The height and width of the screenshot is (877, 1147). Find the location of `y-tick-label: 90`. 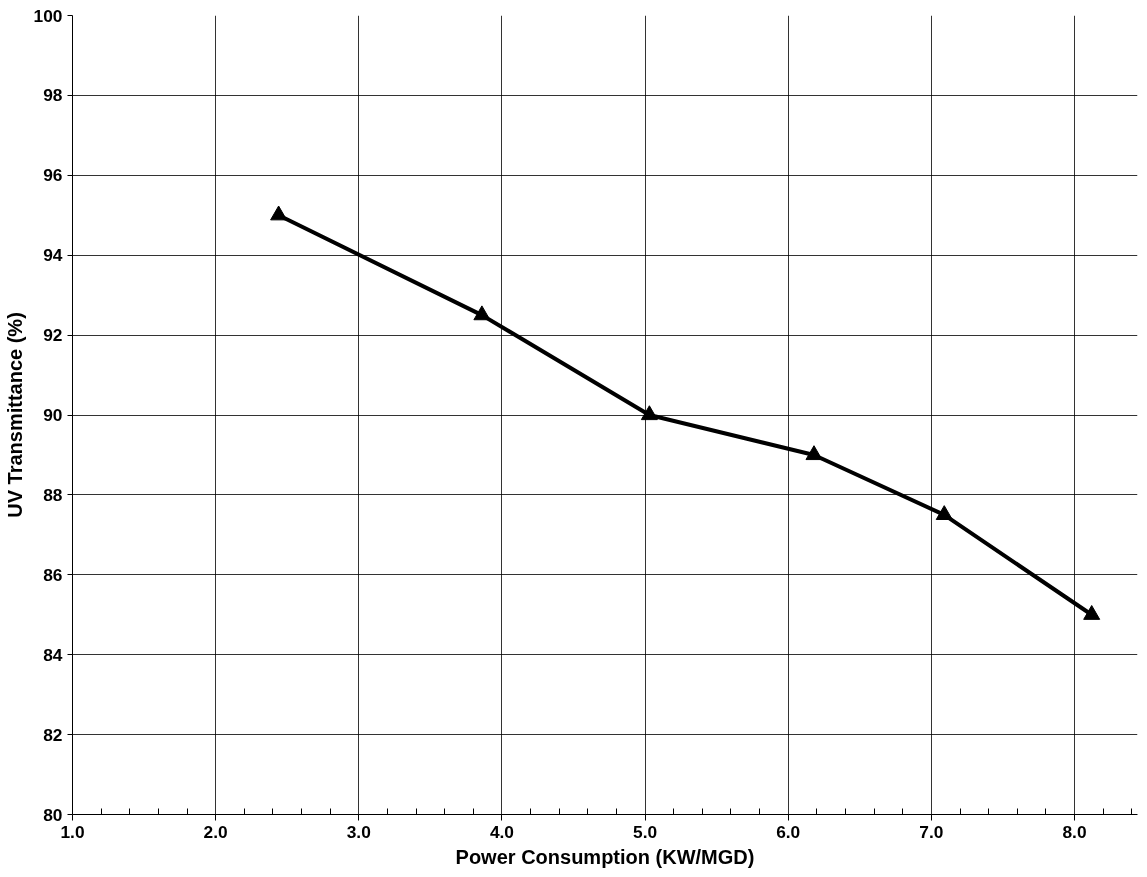

y-tick-label: 90 is located at coordinates (53, 415).